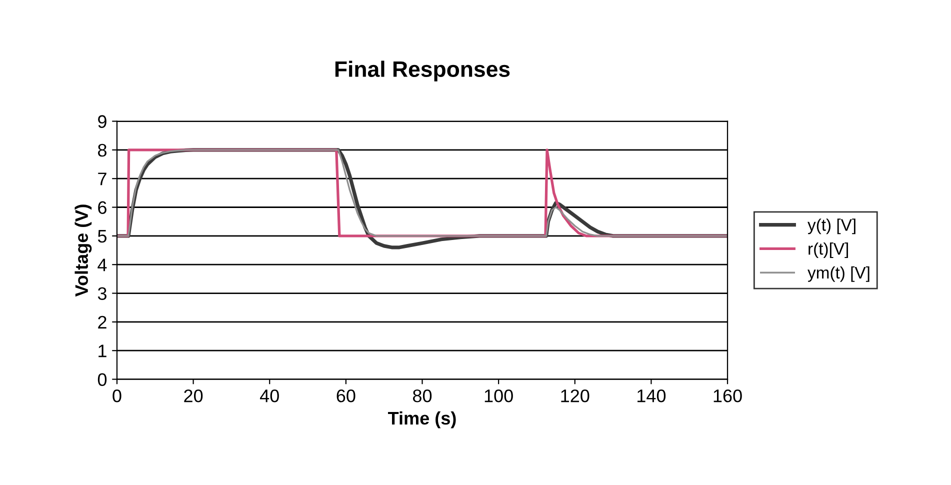 This screenshot has width=951, height=485. Describe the element at coordinates (102, 351) in the screenshot. I see `y-tick-label: 1` at that location.